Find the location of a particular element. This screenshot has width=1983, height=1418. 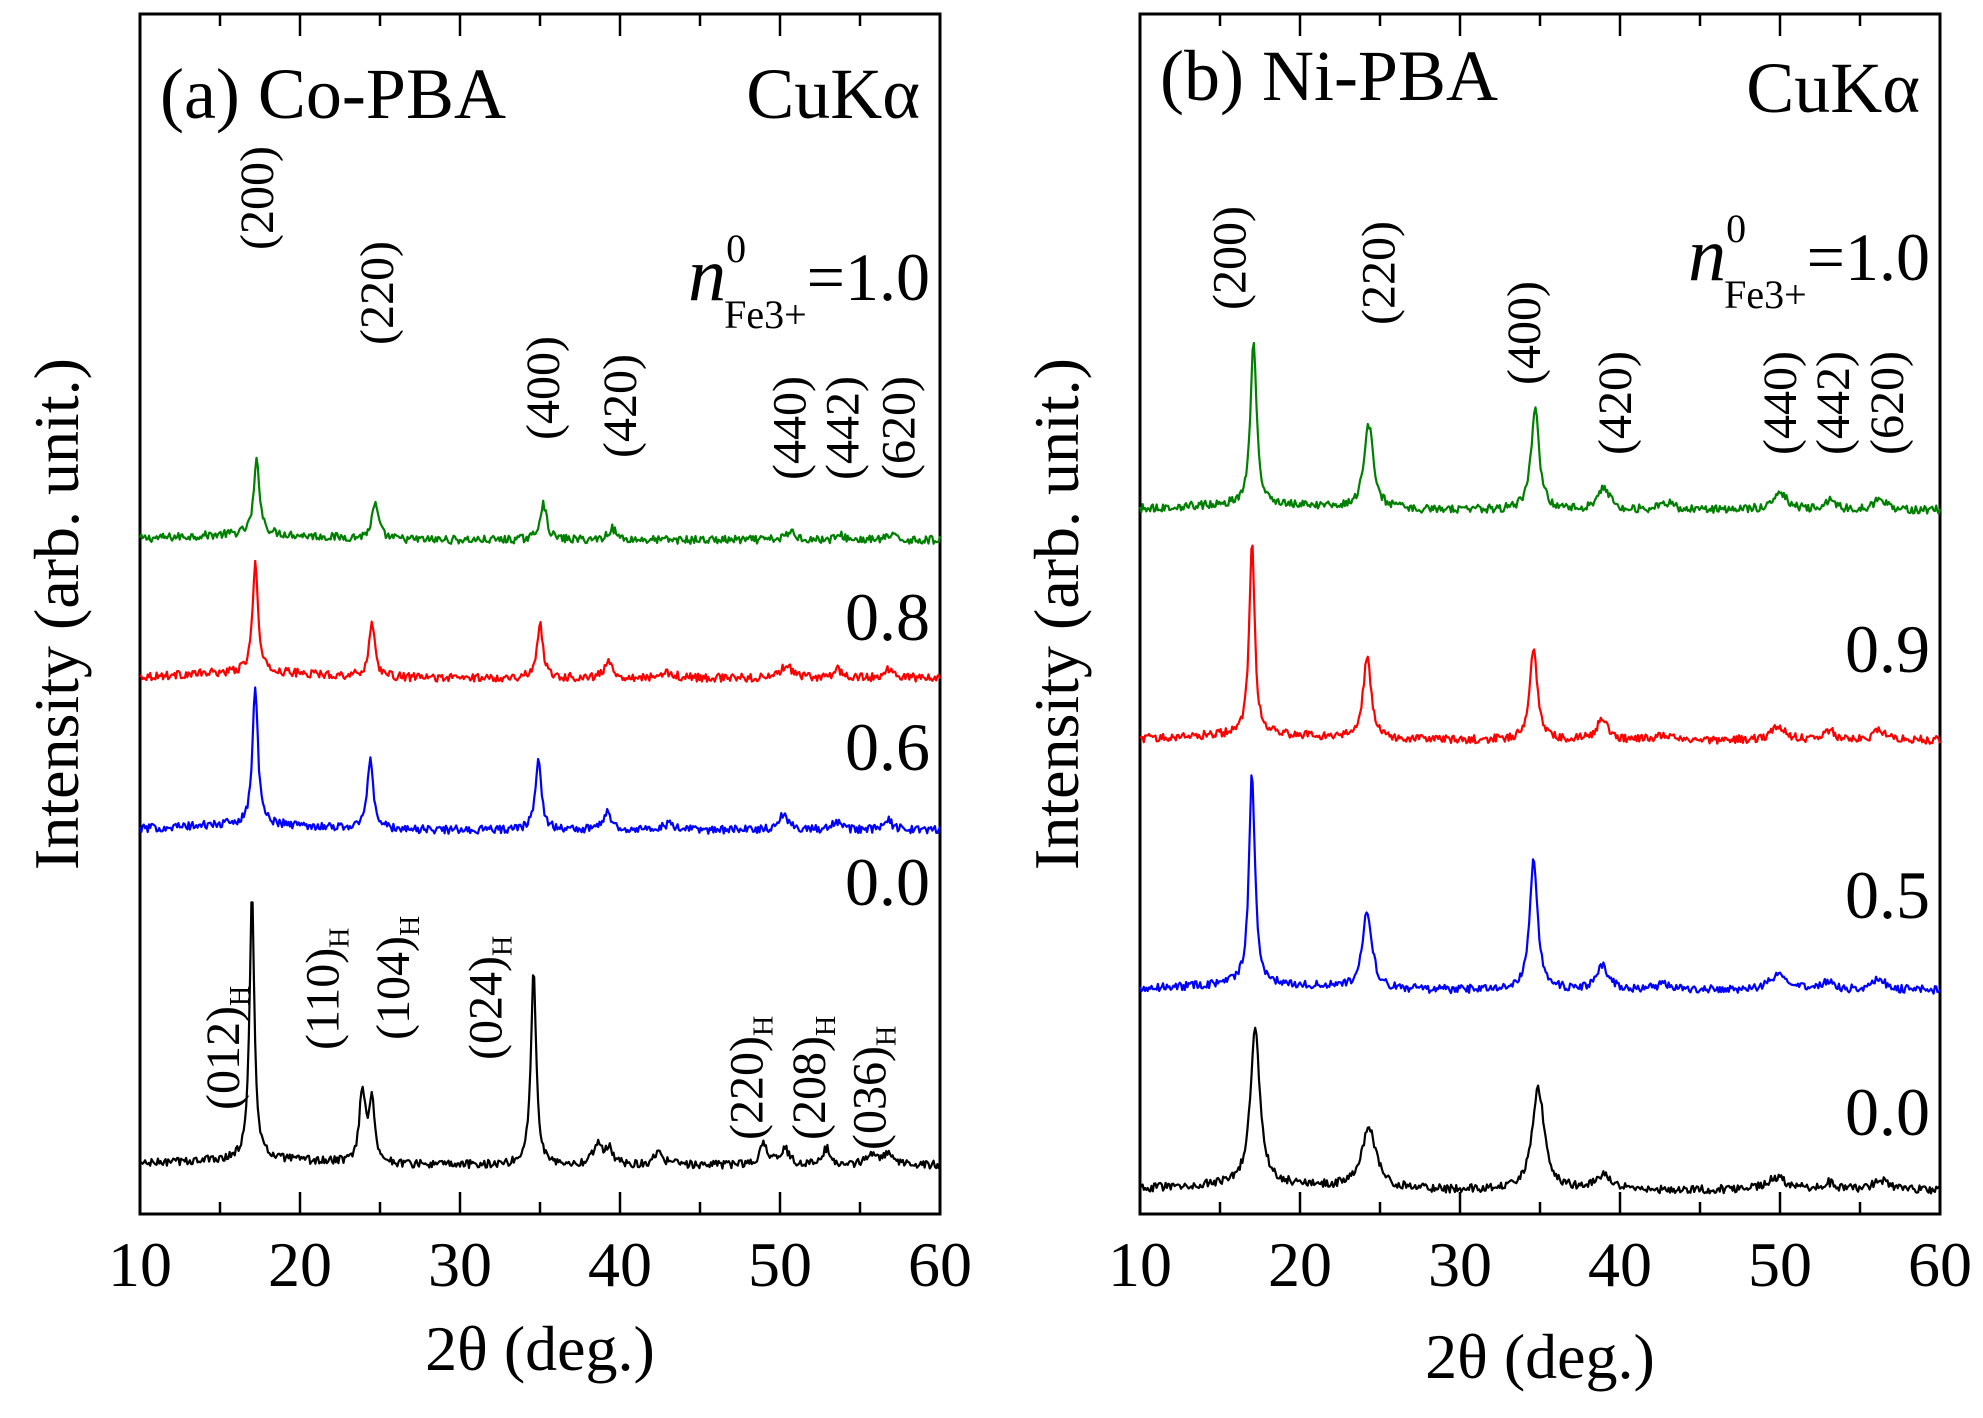

panel-a-radiation-label: CuKα is located at coordinates (833, 94).